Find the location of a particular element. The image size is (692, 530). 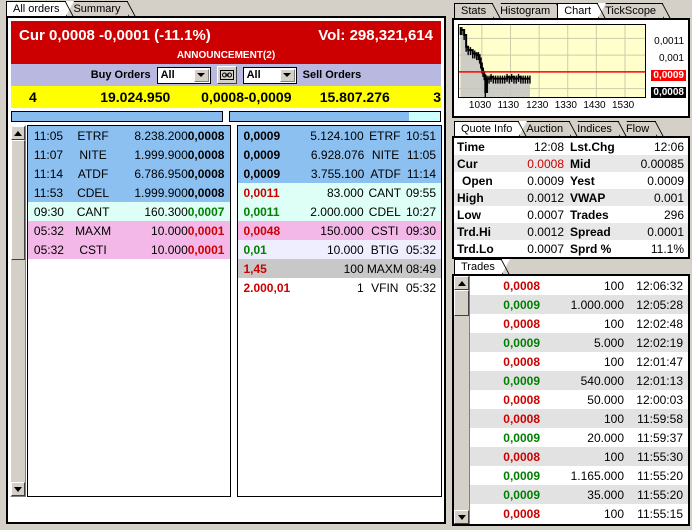

chart-y-tick: 0,0008 is located at coordinates (668, 92).